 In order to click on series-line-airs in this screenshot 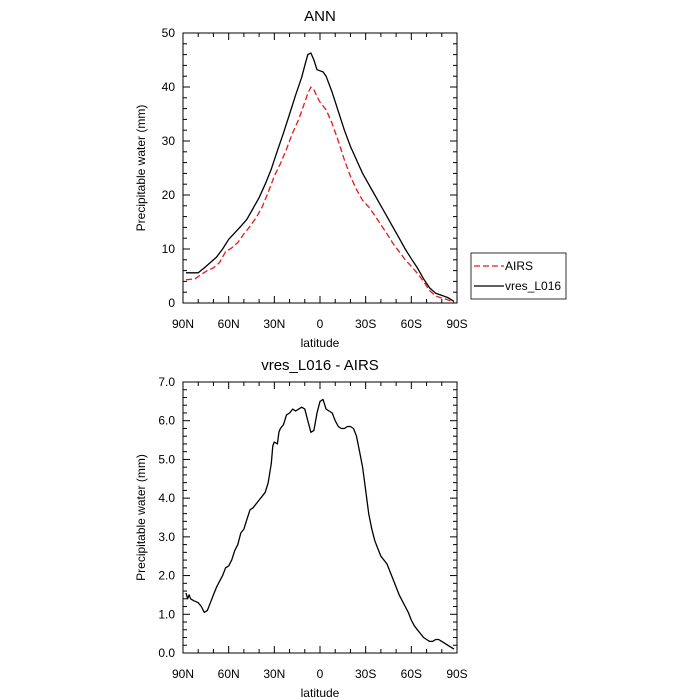, I will do `click(320, 195)`.